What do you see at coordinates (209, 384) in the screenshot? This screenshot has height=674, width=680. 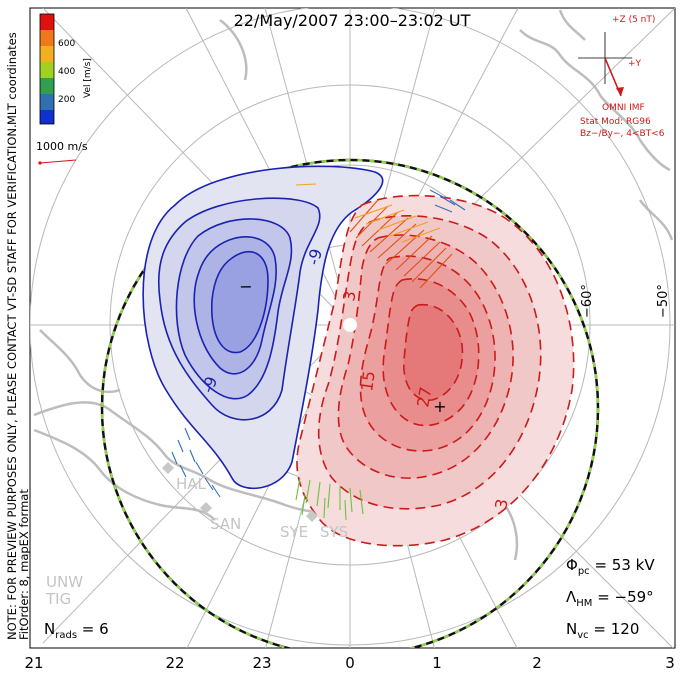 I see `contour-label-neg9-lower: -9` at bounding box center [209, 384].